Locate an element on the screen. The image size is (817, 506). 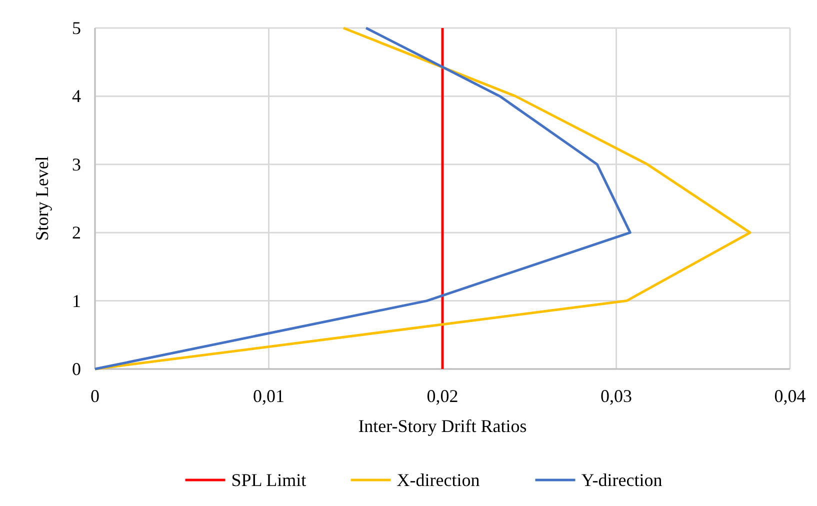
y-tick-label: 4 is located at coordinates (76, 96).